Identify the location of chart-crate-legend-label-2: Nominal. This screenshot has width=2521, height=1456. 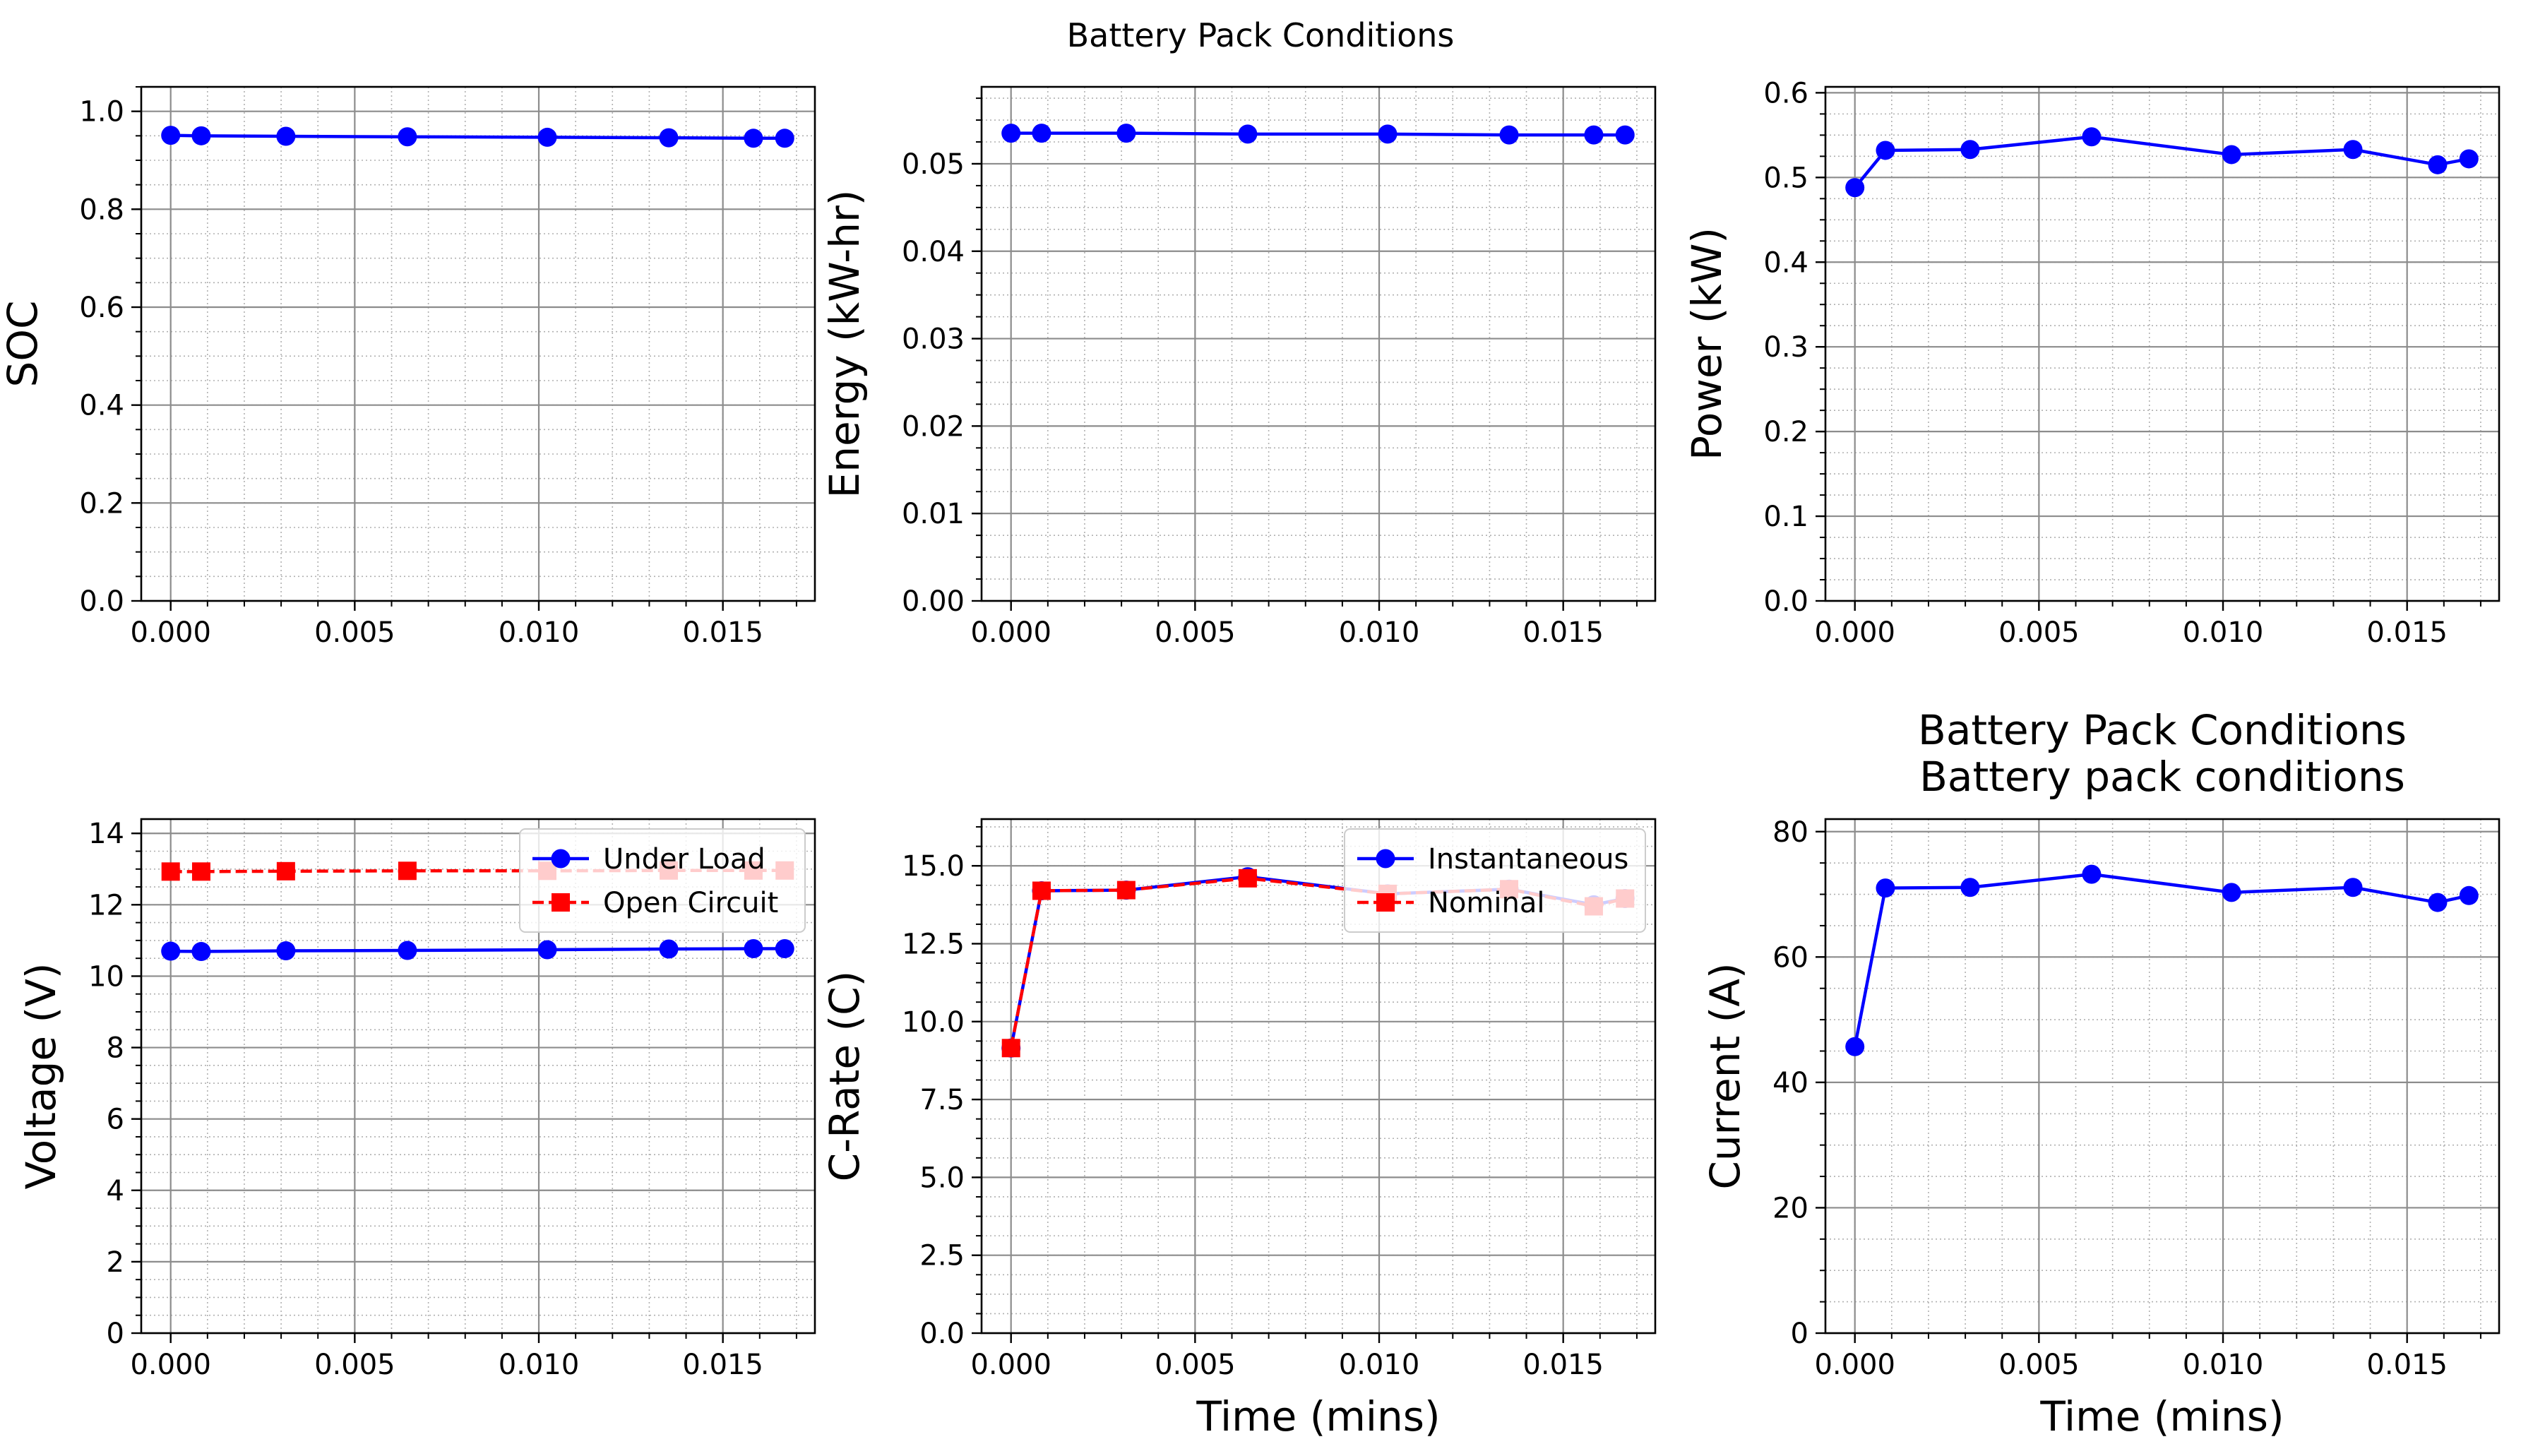
(1486, 903).